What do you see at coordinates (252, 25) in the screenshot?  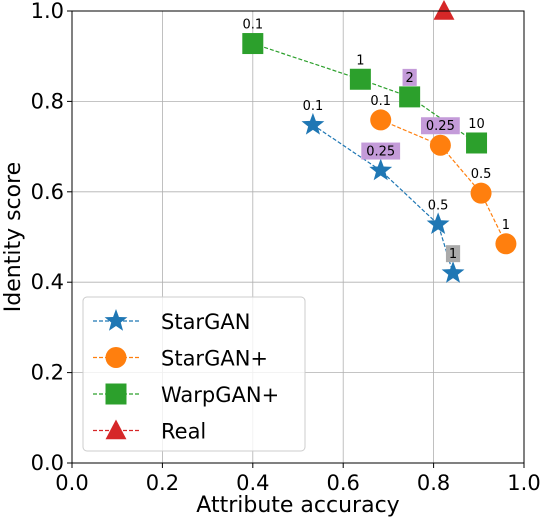 I see `point-label-warpgan--0: 0.1` at bounding box center [252, 25].